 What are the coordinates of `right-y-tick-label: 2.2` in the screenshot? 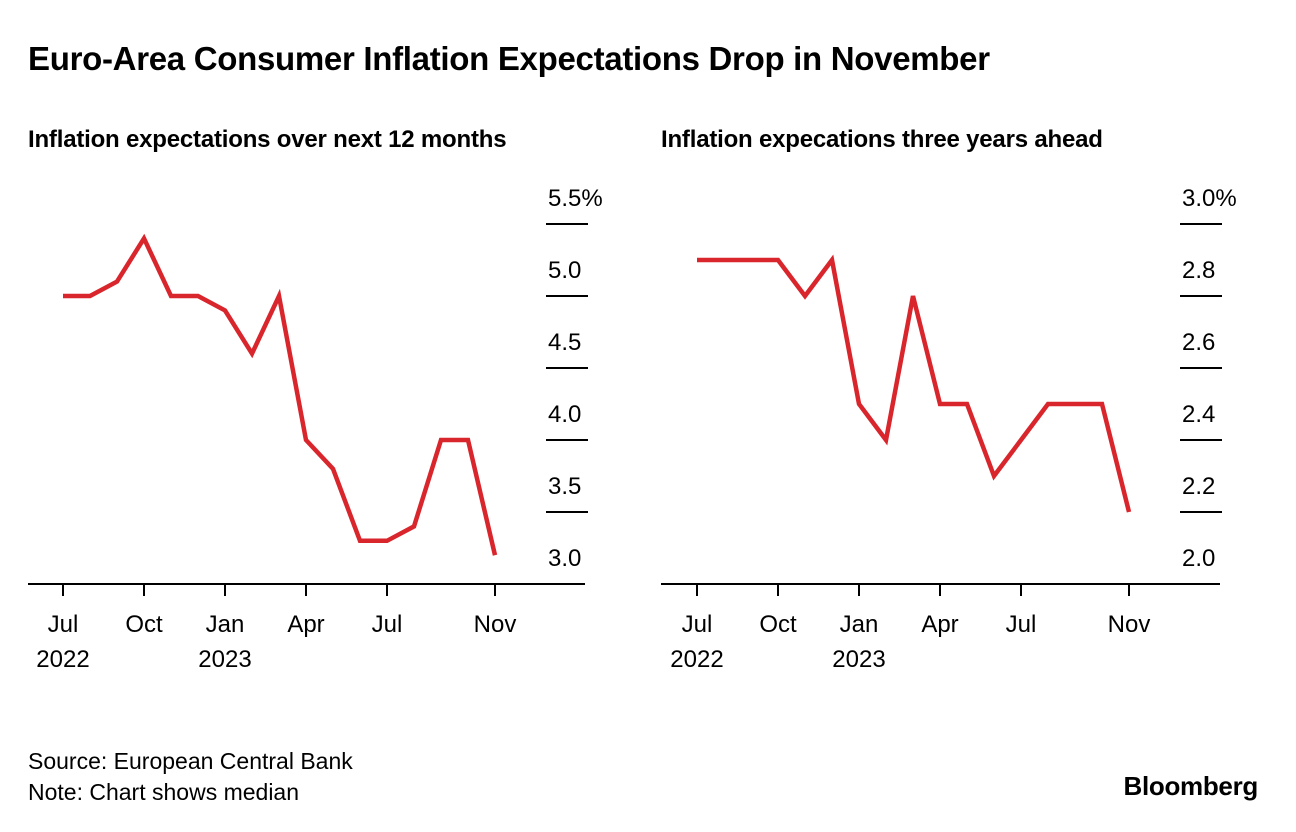 It's located at (1198, 486).